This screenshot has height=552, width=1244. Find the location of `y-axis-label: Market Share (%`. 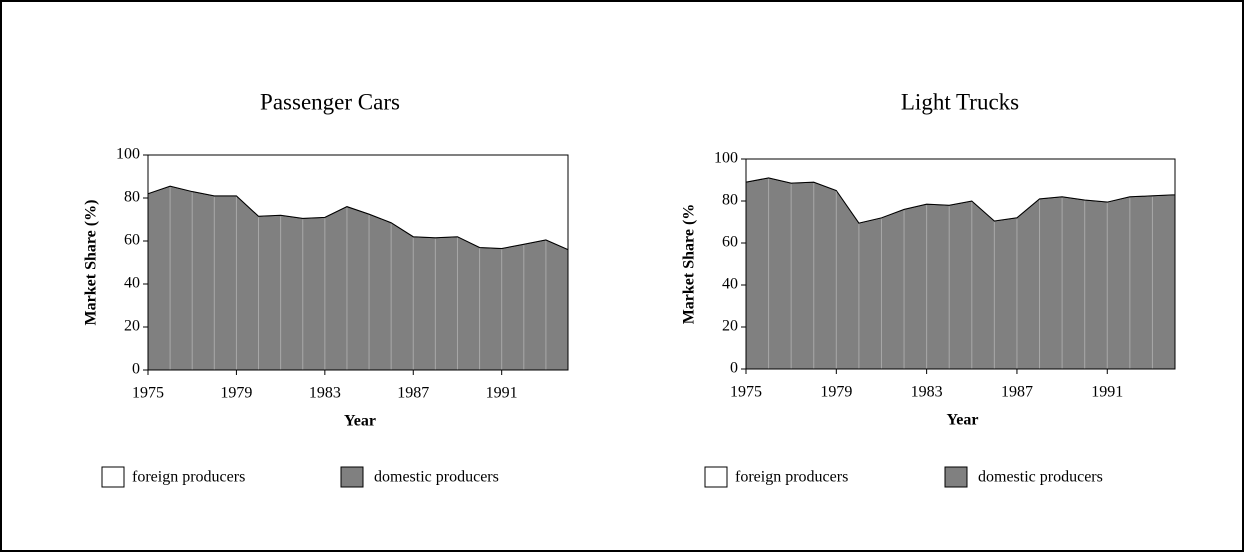

y-axis-label: Market Share (% is located at coordinates (689, 264).